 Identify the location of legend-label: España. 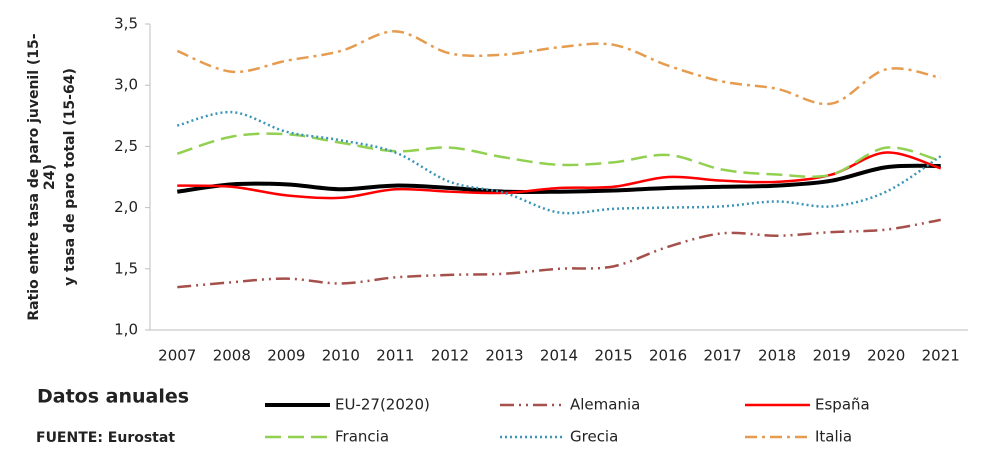
(842, 405).